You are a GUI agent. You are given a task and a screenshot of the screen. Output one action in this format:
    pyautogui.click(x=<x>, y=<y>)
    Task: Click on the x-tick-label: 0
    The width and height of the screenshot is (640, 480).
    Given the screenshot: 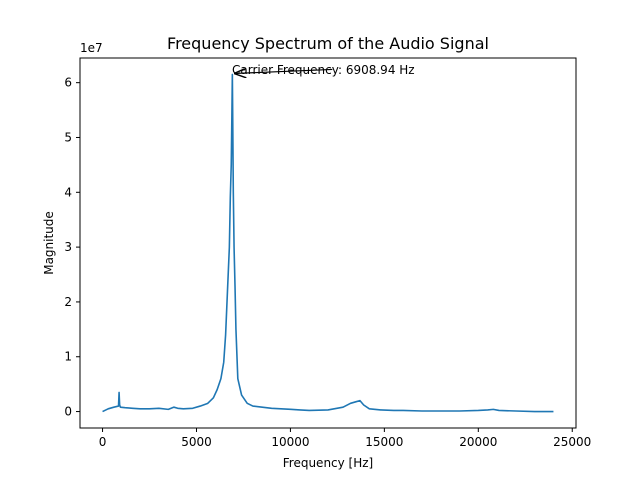 What is the action you would take?
    pyautogui.click(x=103, y=442)
    